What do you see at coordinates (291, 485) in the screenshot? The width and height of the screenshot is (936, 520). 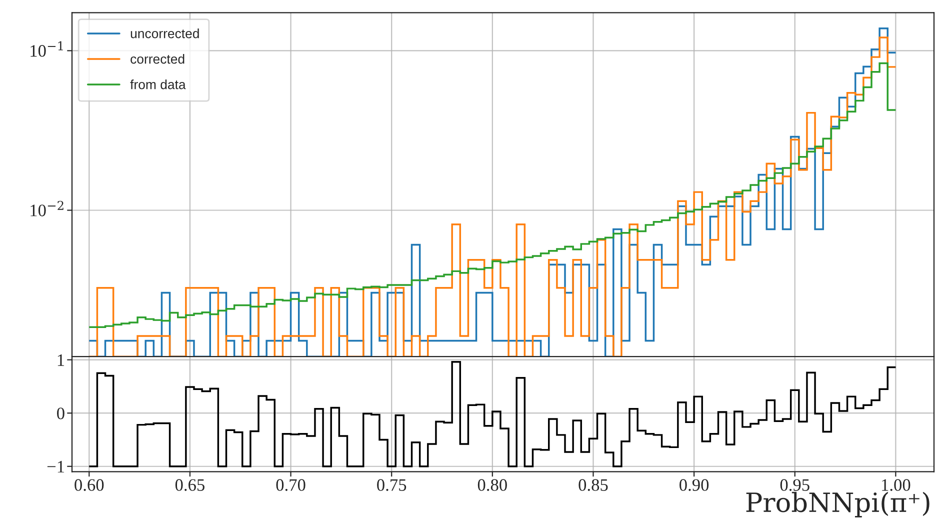 I see `x-tick-label: 0.70` at bounding box center [291, 485].